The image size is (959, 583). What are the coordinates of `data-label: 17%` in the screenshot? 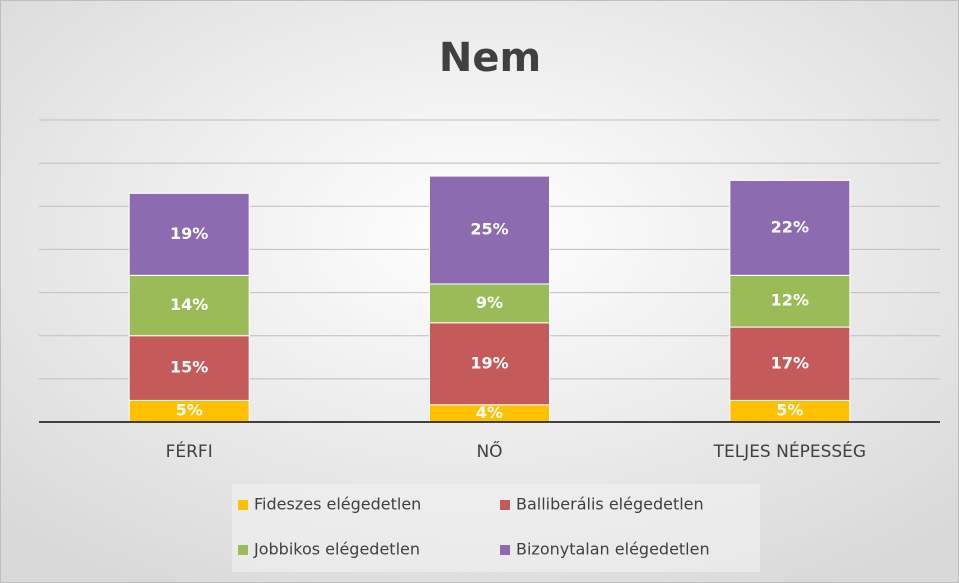 It's located at (790, 362).